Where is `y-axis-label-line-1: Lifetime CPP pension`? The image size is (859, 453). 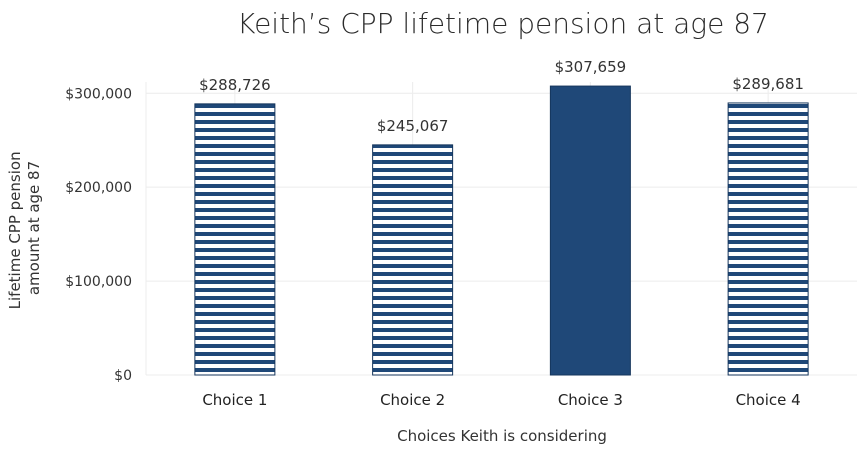 y-axis-label-line-1: Lifetime CPP pension is located at coordinates (15, 230).